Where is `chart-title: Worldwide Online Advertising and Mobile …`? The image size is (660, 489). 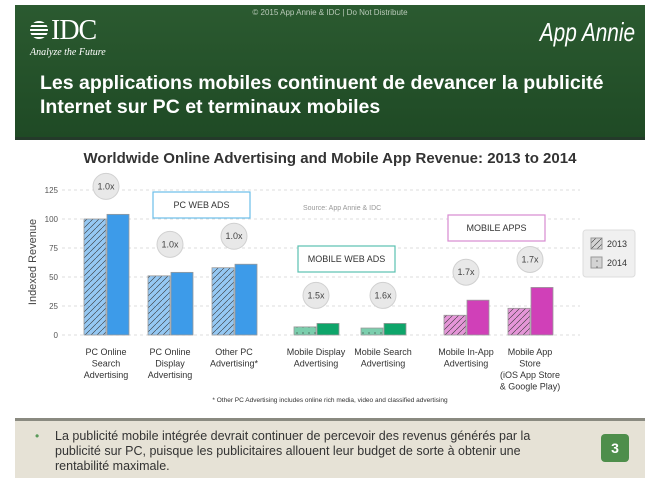 chart-title: Worldwide Online Advertising and Mobile … is located at coordinates (330, 158).